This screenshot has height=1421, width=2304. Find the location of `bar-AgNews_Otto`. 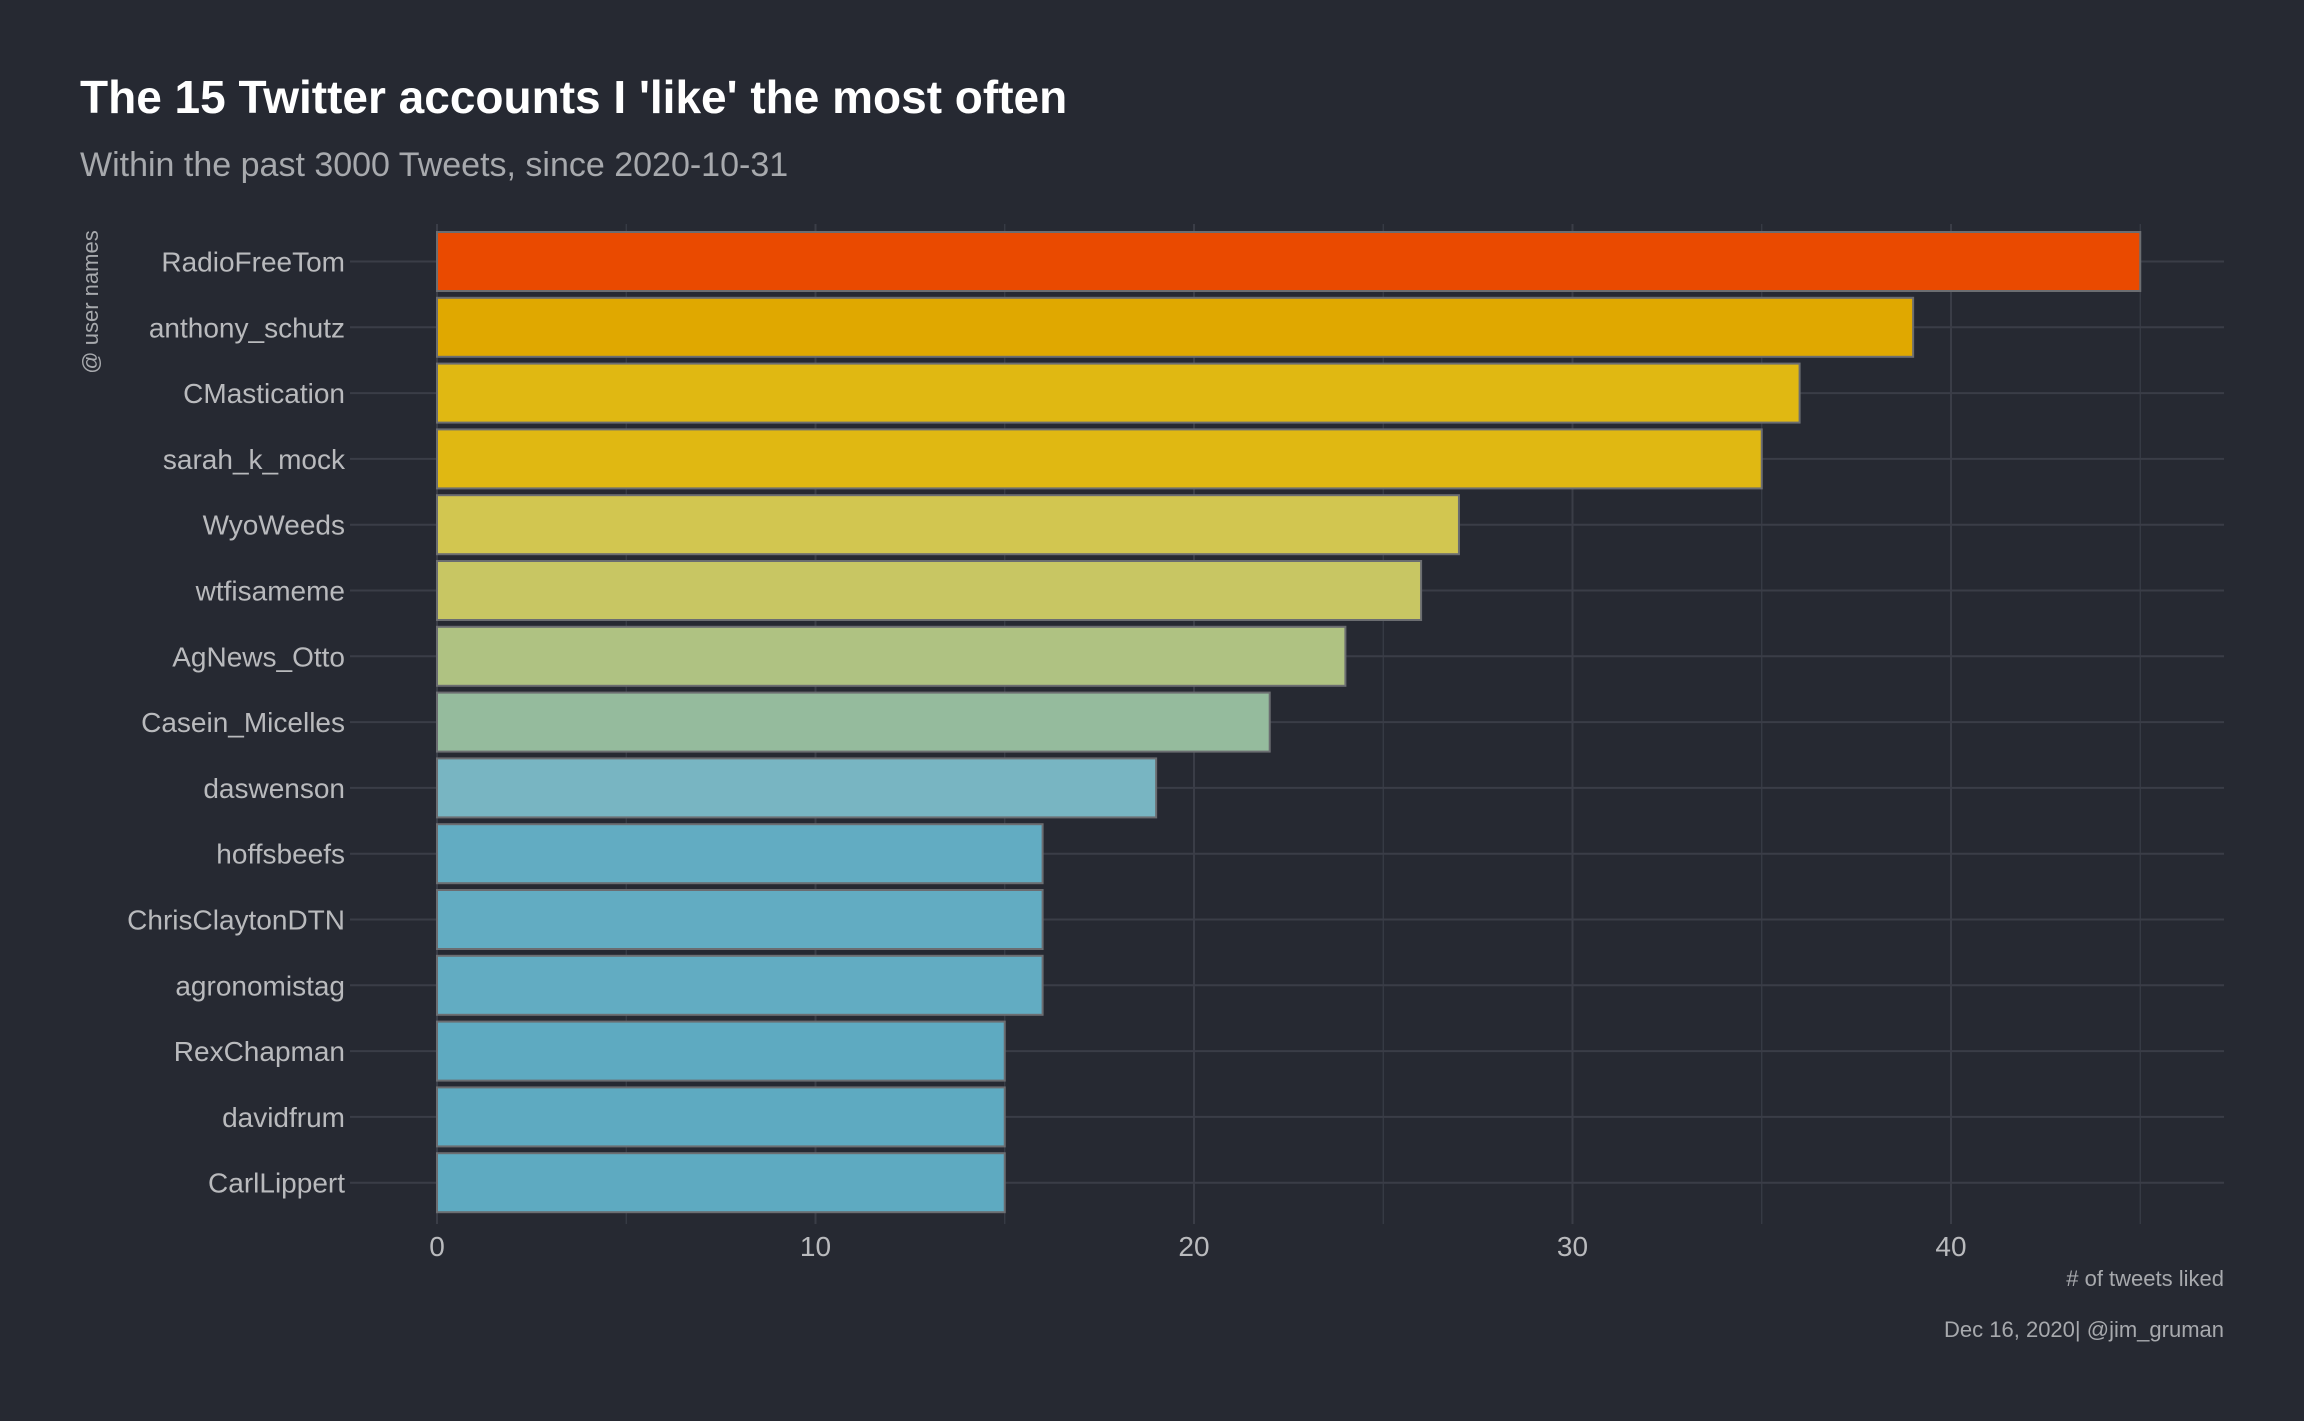

bar-AgNews_Otto is located at coordinates (891, 656).